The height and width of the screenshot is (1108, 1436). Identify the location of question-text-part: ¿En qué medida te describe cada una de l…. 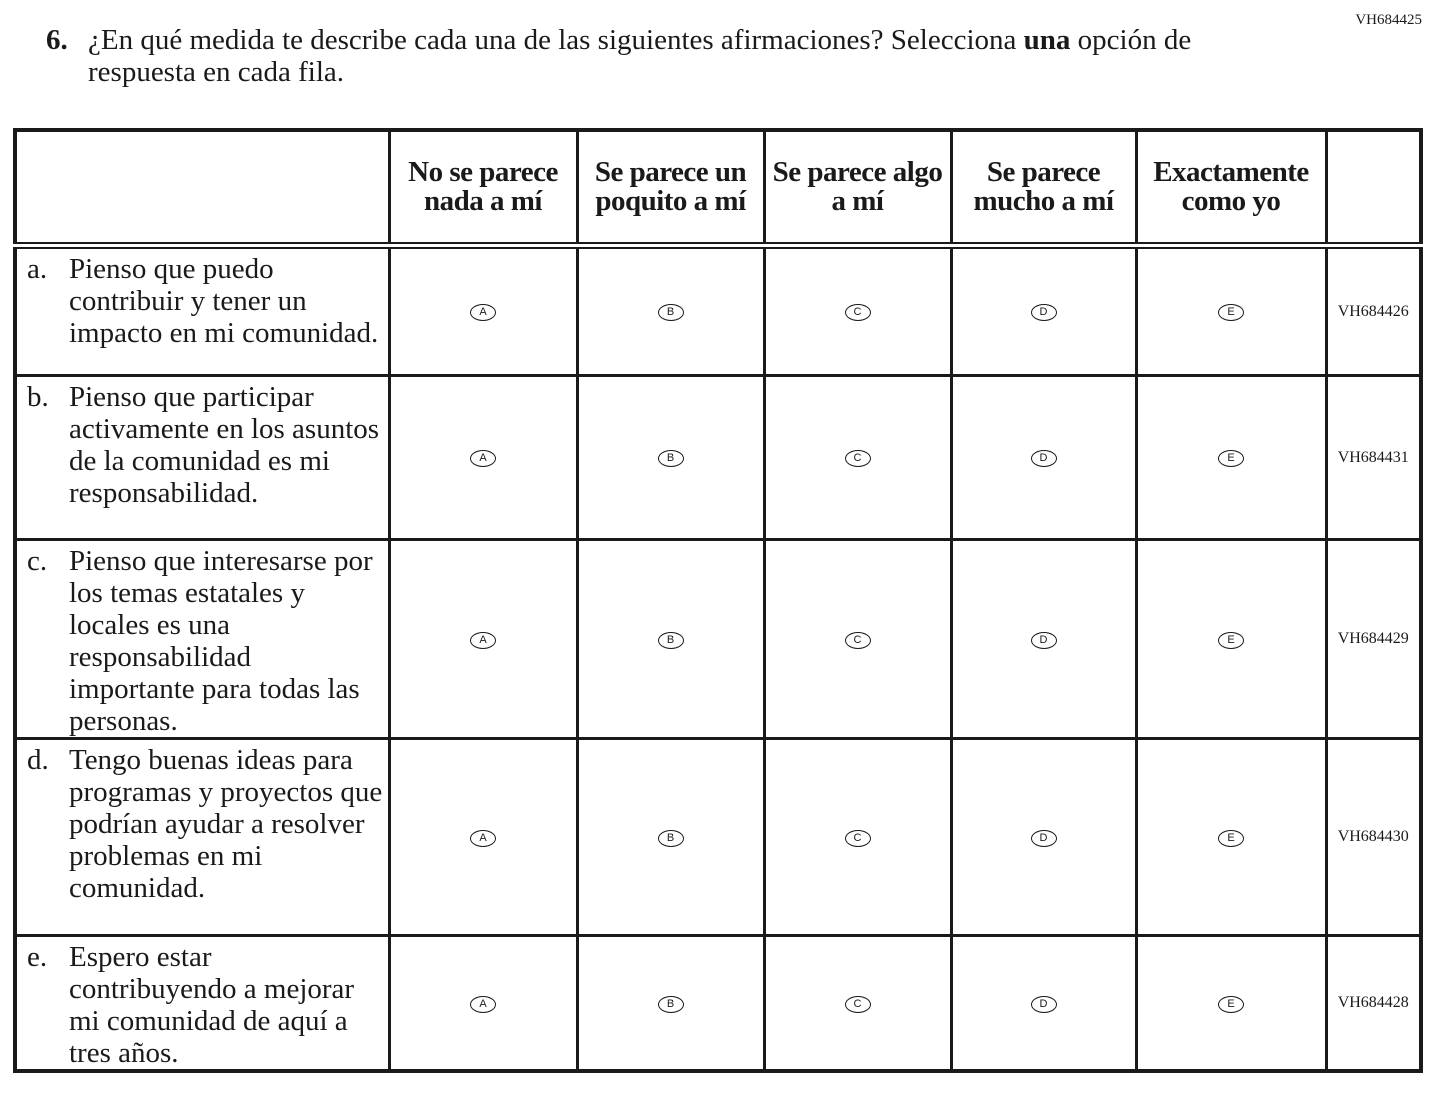
(556, 40).